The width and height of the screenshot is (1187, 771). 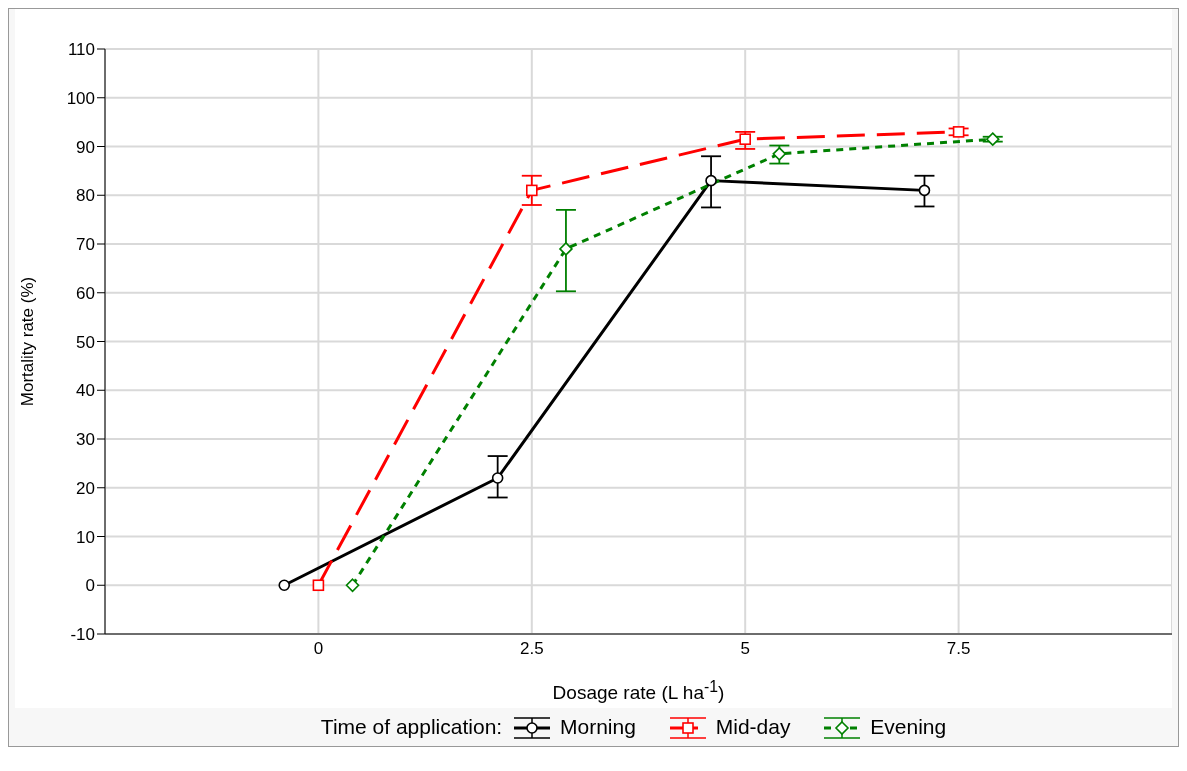 I want to click on y-tick-label: 20, so click(x=85, y=488).